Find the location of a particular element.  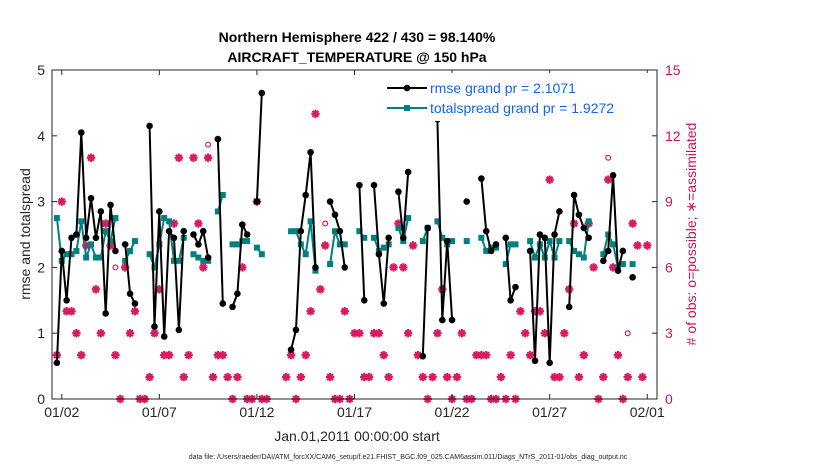

y-left-tick-label: 4 is located at coordinates (41, 136).